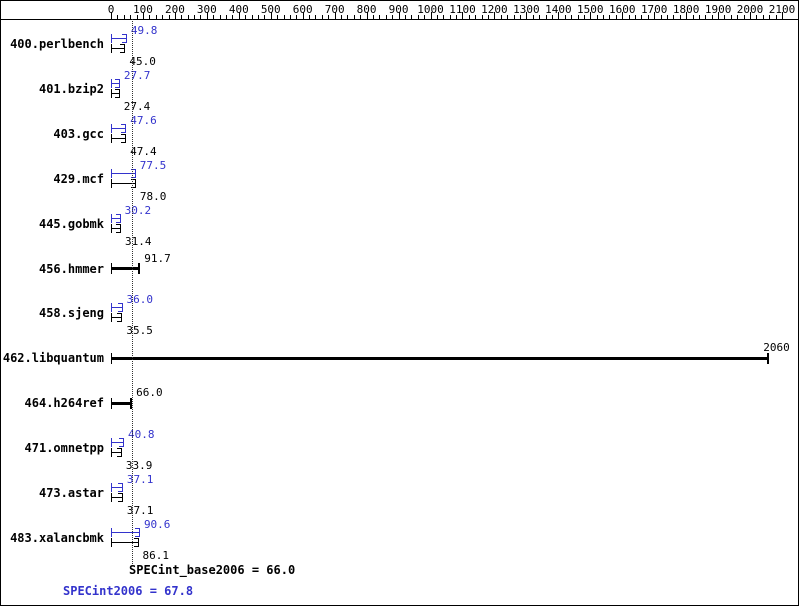 This screenshot has height=606, width=799. I want to click on benchmark-name: 473.astar, so click(71, 493).